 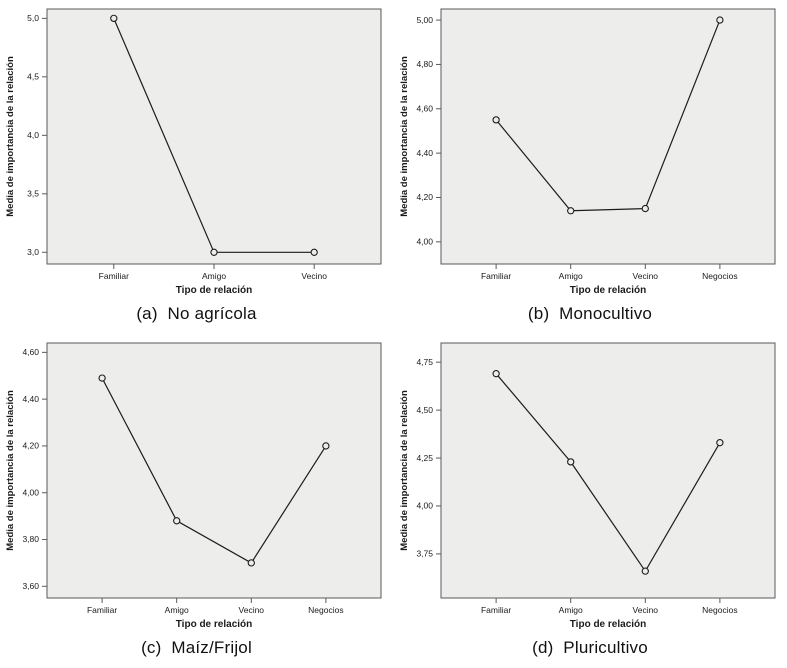 I want to click on y-tick-label: 4,5, so click(x=33, y=77).